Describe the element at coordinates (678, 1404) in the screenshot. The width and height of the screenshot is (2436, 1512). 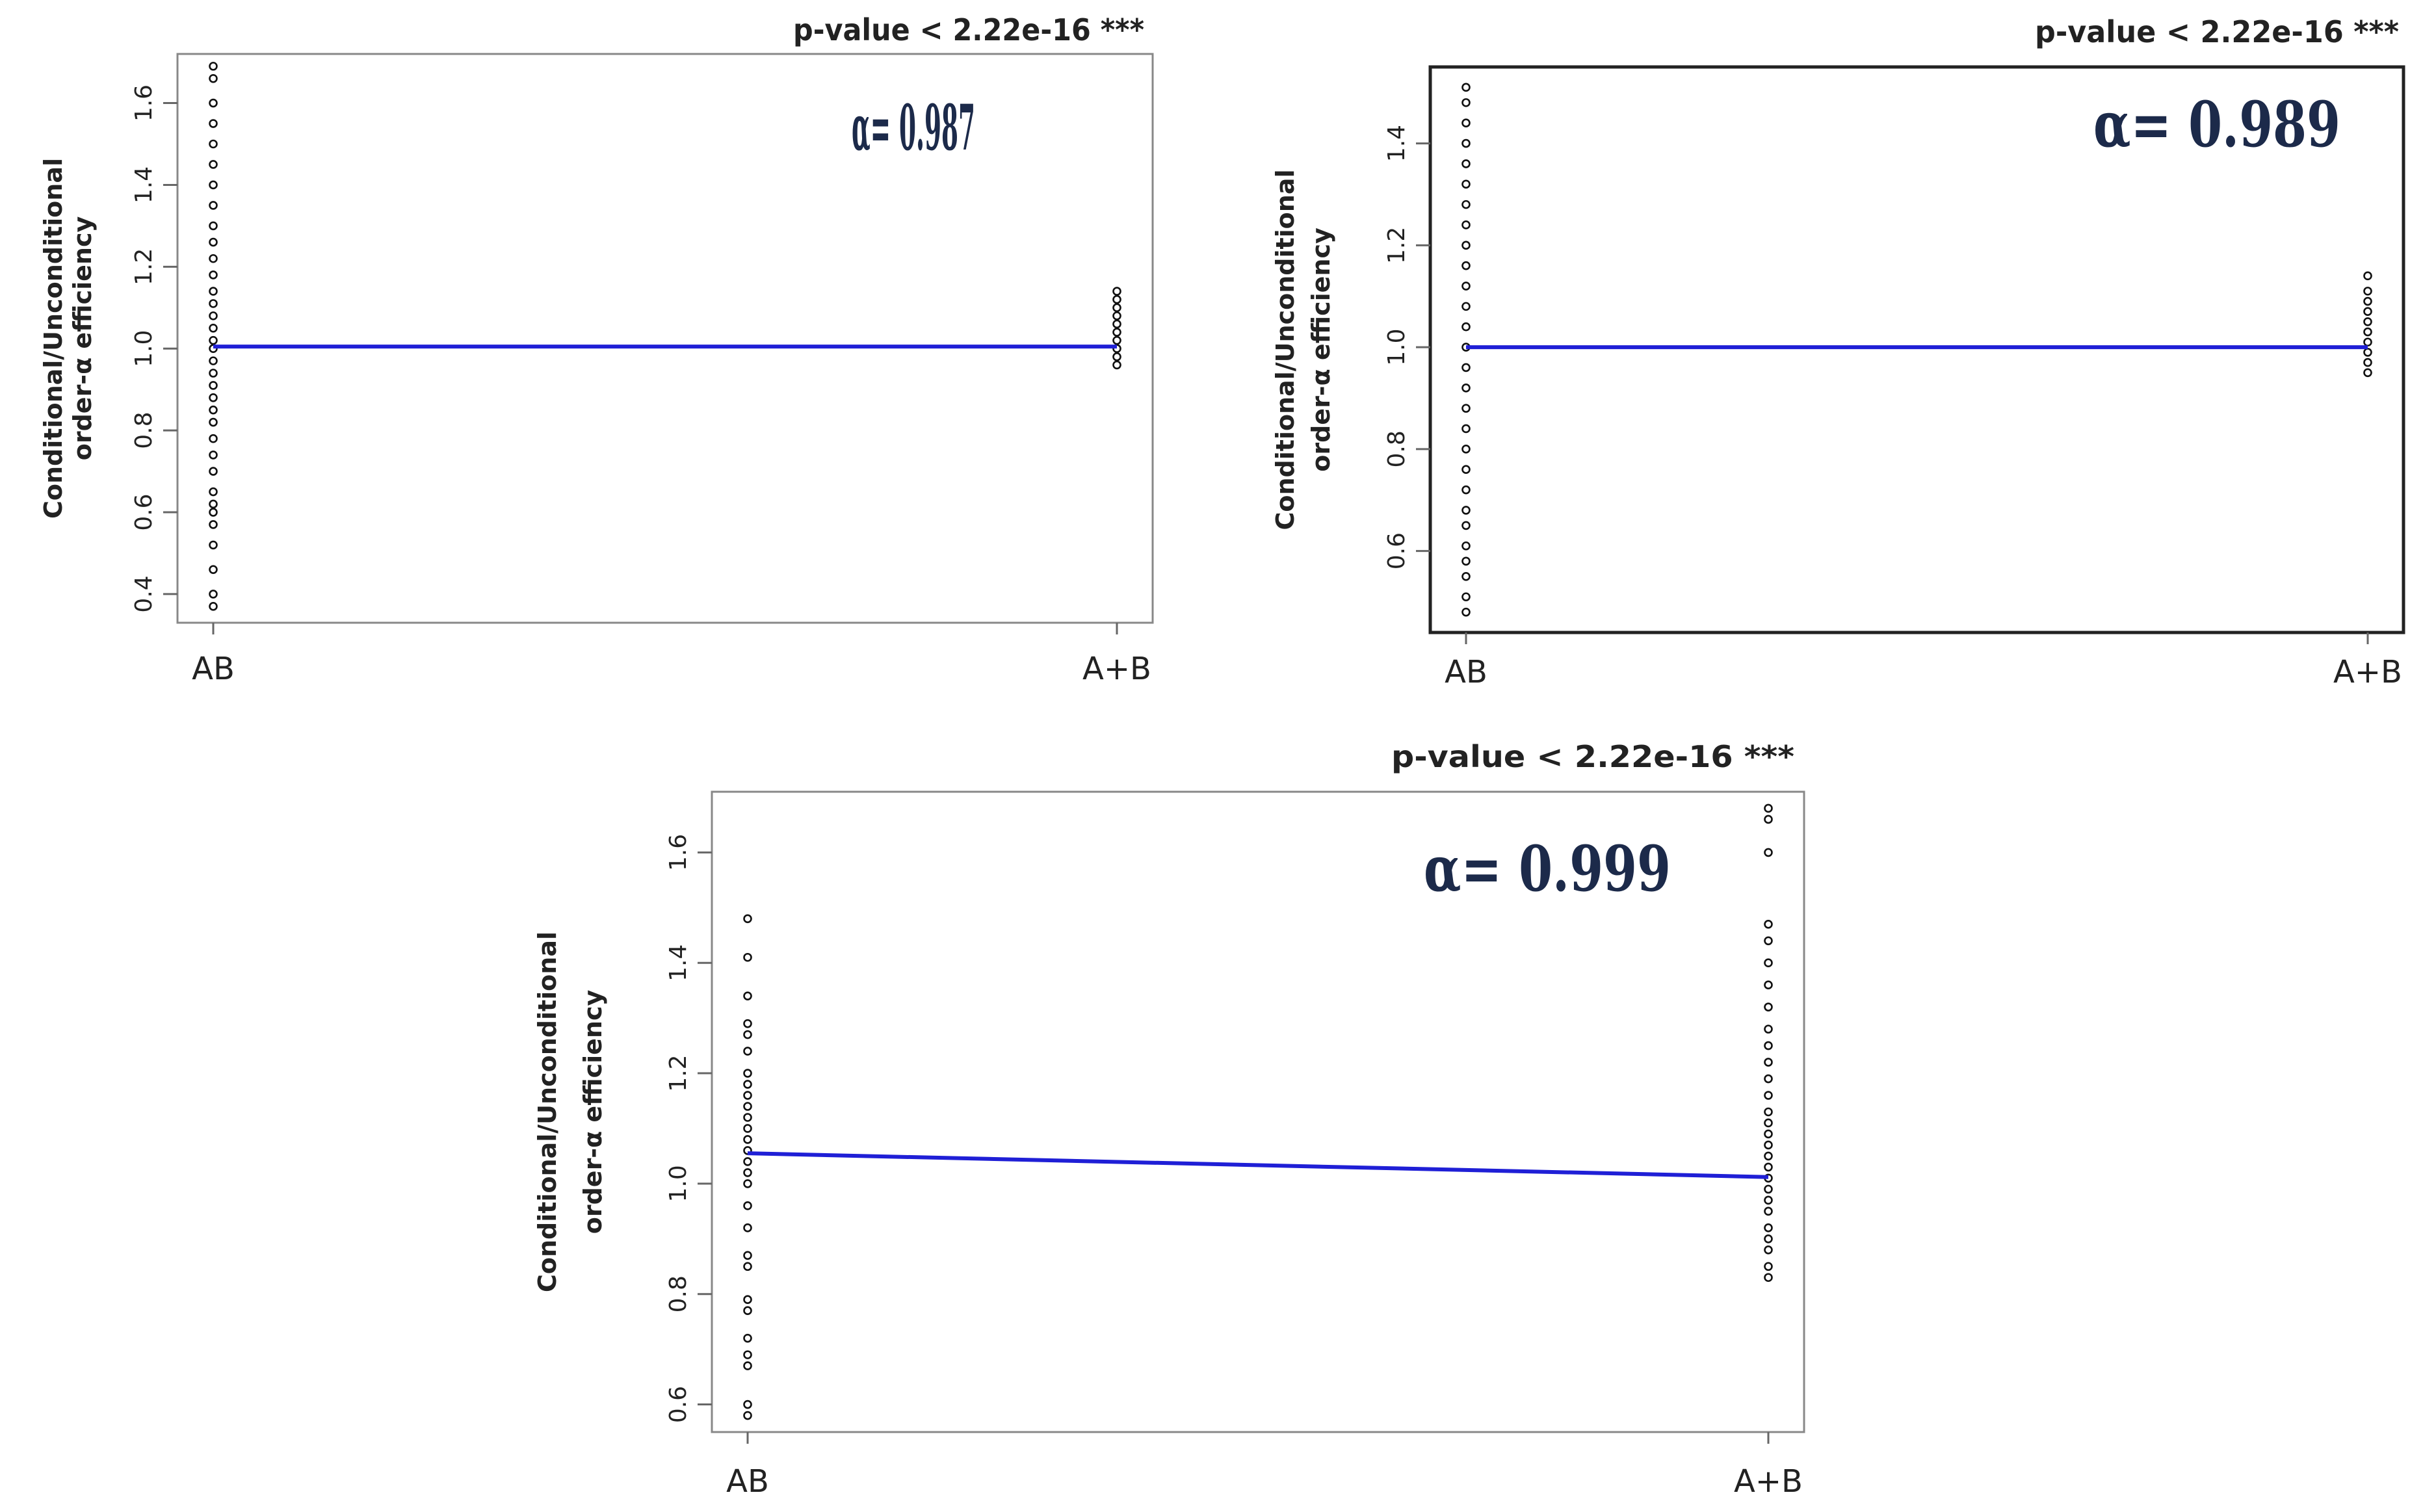
I see `y-tick-label: 0.6` at that location.